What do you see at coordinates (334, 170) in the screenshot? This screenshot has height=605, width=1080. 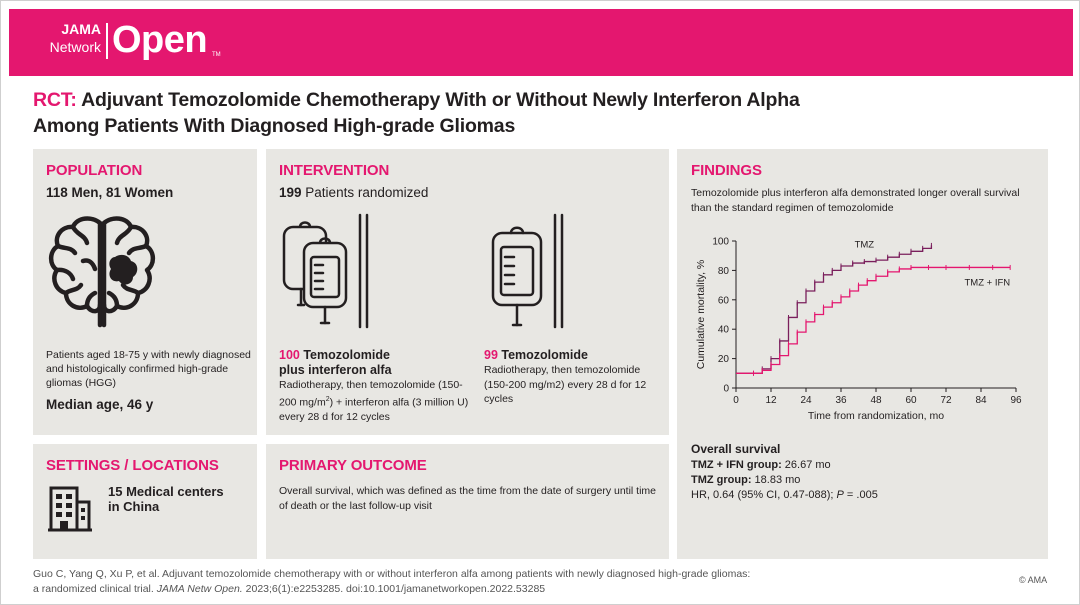 I see `intervention-heading: INTERVENTION` at bounding box center [334, 170].